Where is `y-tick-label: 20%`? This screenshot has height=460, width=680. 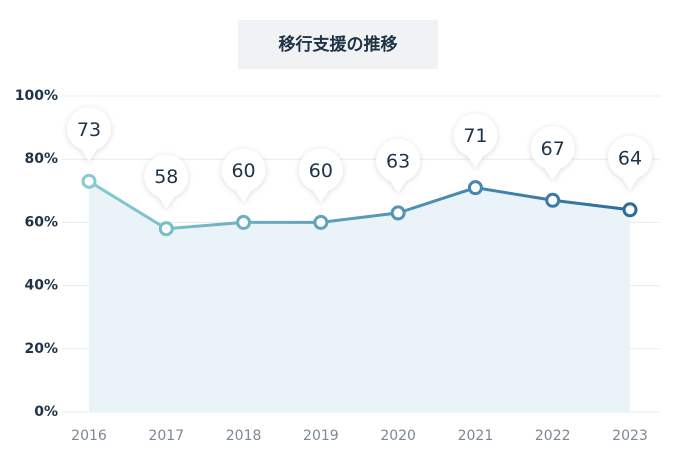
y-tick-label: 20% is located at coordinates (41, 349).